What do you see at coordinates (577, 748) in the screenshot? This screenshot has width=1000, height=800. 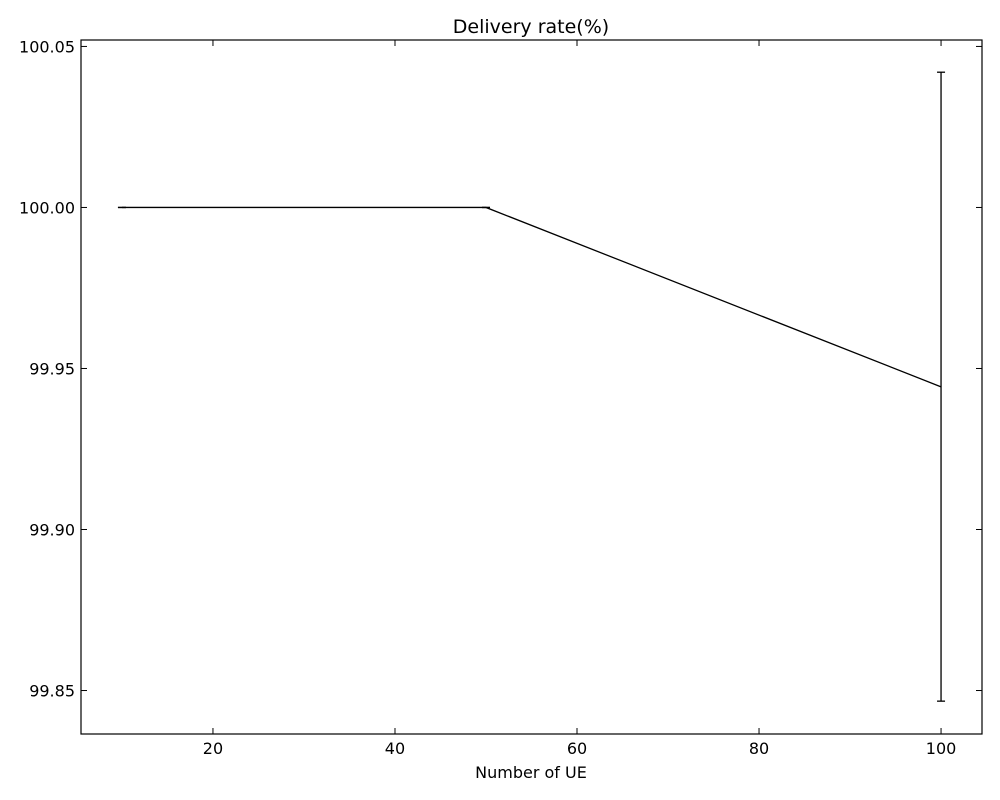 I see `x-tick-label: 60` at bounding box center [577, 748].